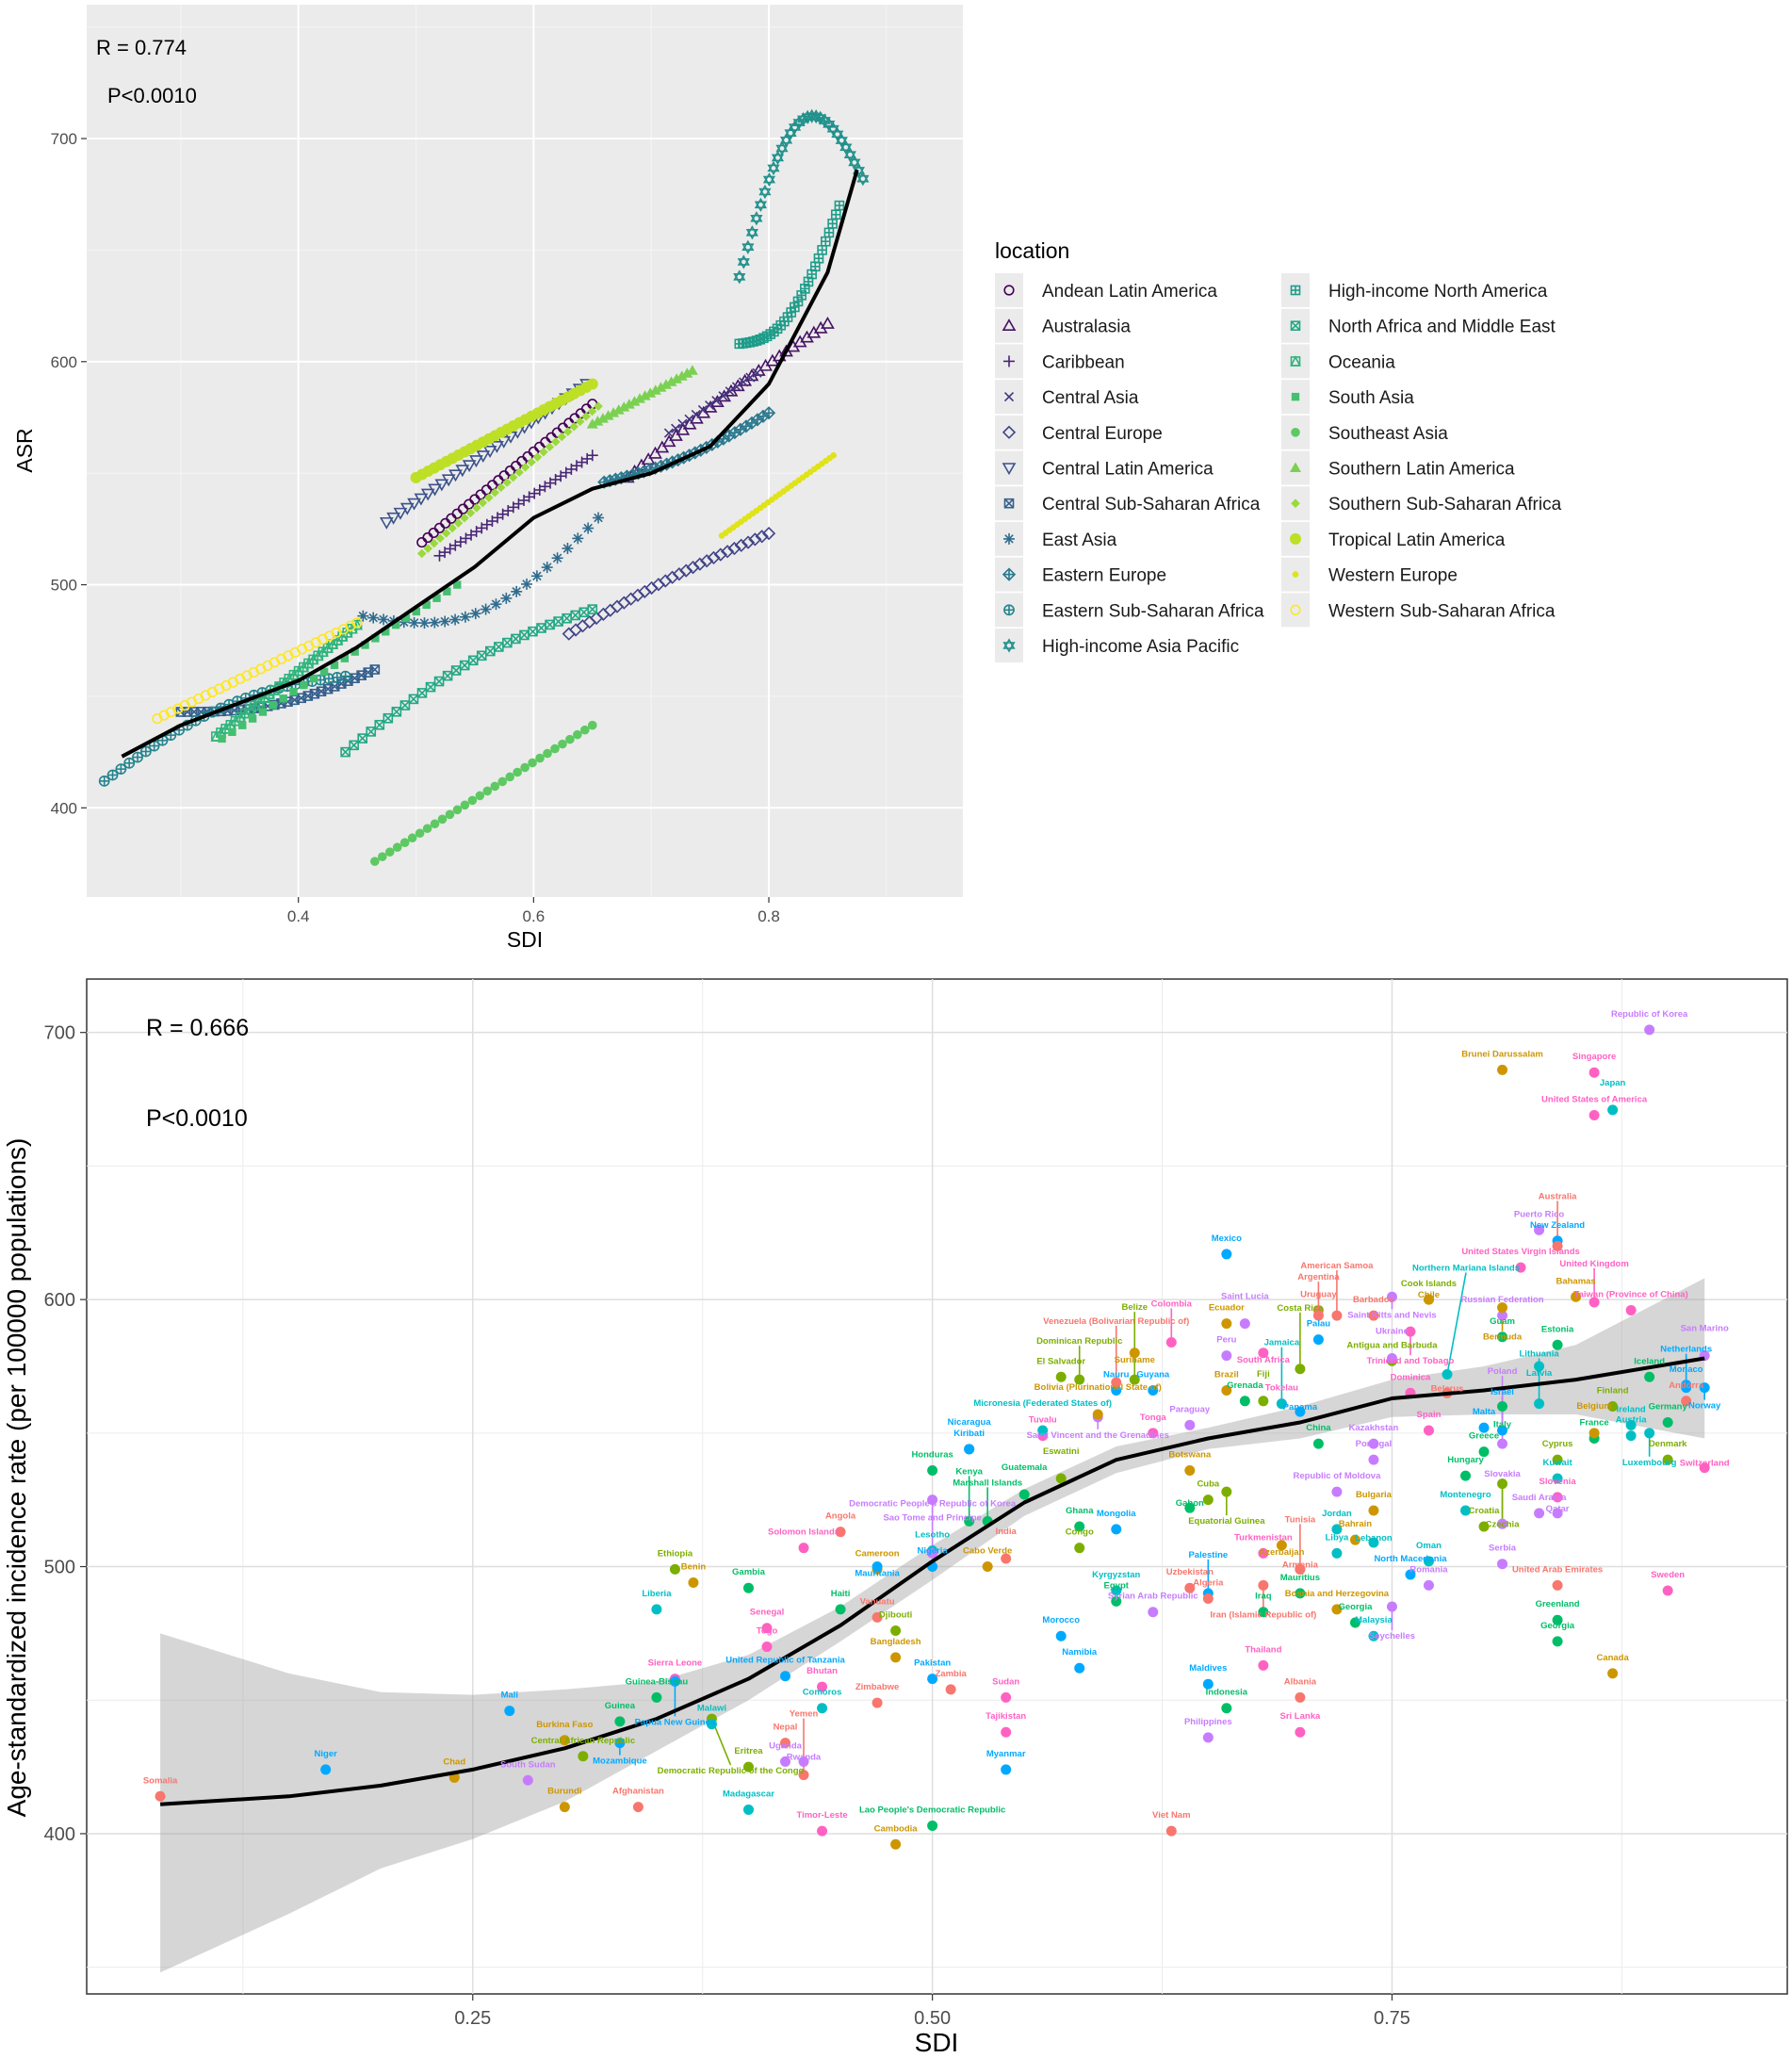 The image size is (1792, 2058). Describe the element at coordinates (1411, 1377) in the screenshot. I see `country-label: Dominica` at that location.